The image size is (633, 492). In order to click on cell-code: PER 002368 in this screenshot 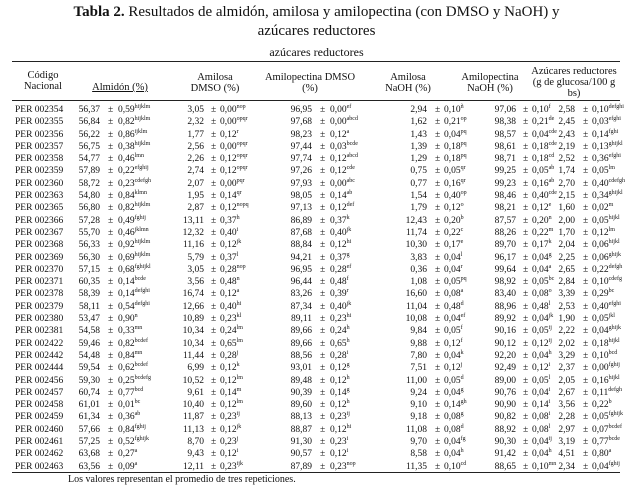, I will do `click(39, 245)`.